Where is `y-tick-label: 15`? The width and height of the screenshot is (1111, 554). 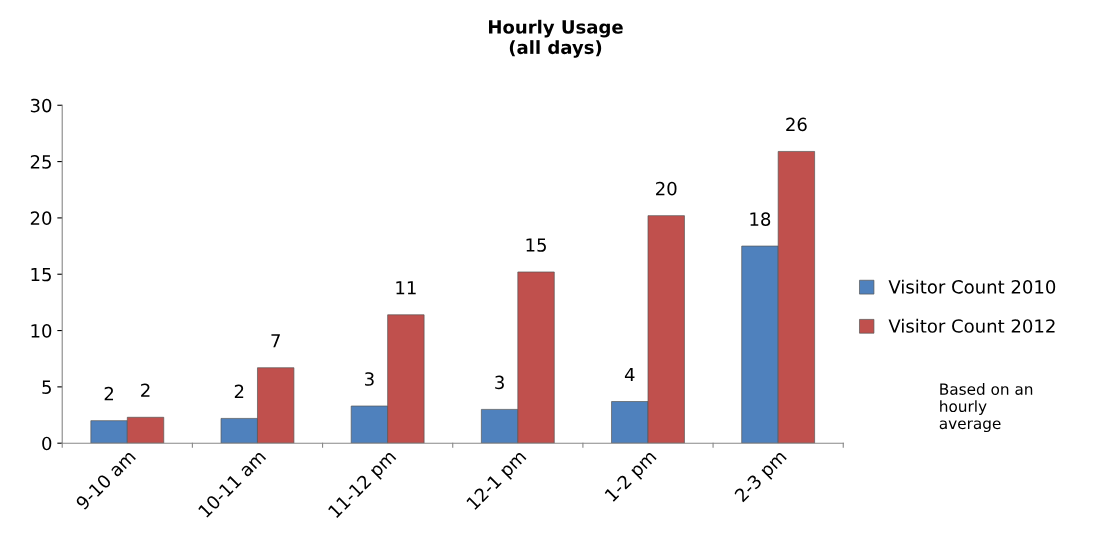
y-tick-label: 15 is located at coordinates (41, 274).